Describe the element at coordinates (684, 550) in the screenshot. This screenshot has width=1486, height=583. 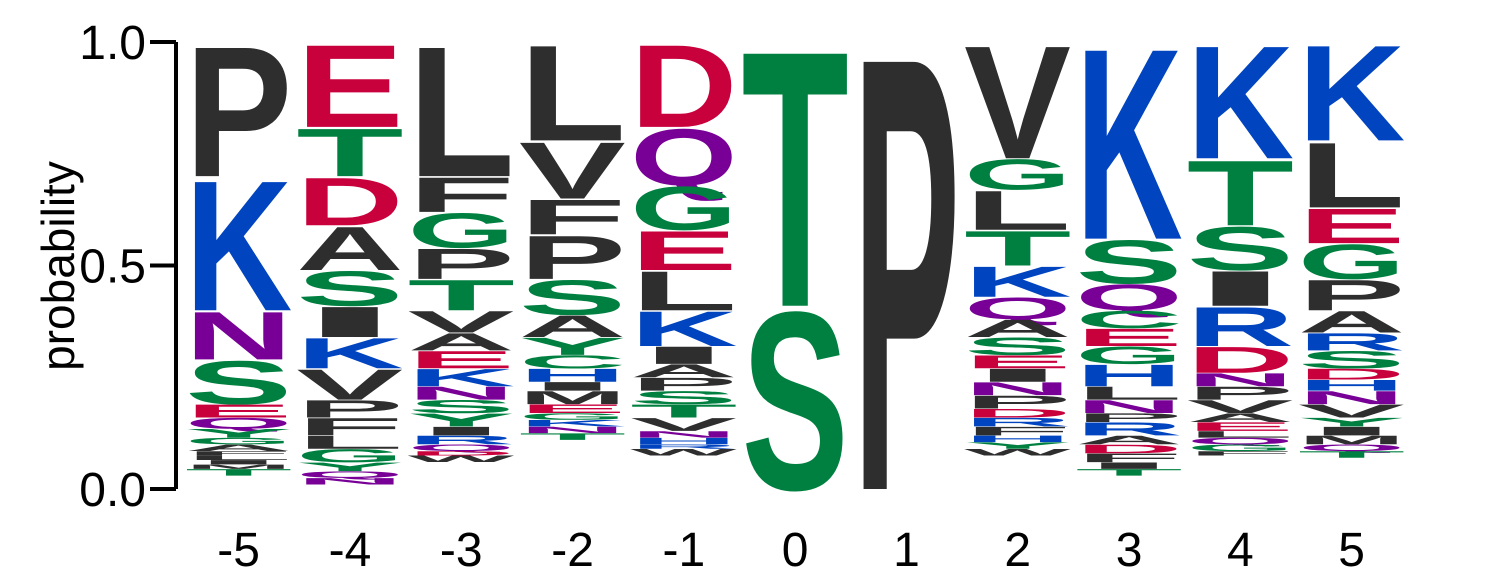
I see `x-tick-label: -1` at that location.